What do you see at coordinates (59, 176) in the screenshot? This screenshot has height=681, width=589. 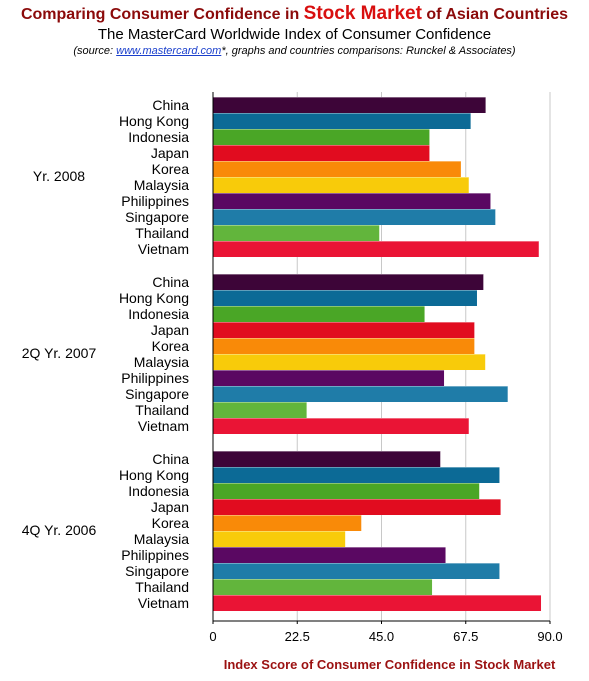 I see `group-label: Yr. 2008` at bounding box center [59, 176].